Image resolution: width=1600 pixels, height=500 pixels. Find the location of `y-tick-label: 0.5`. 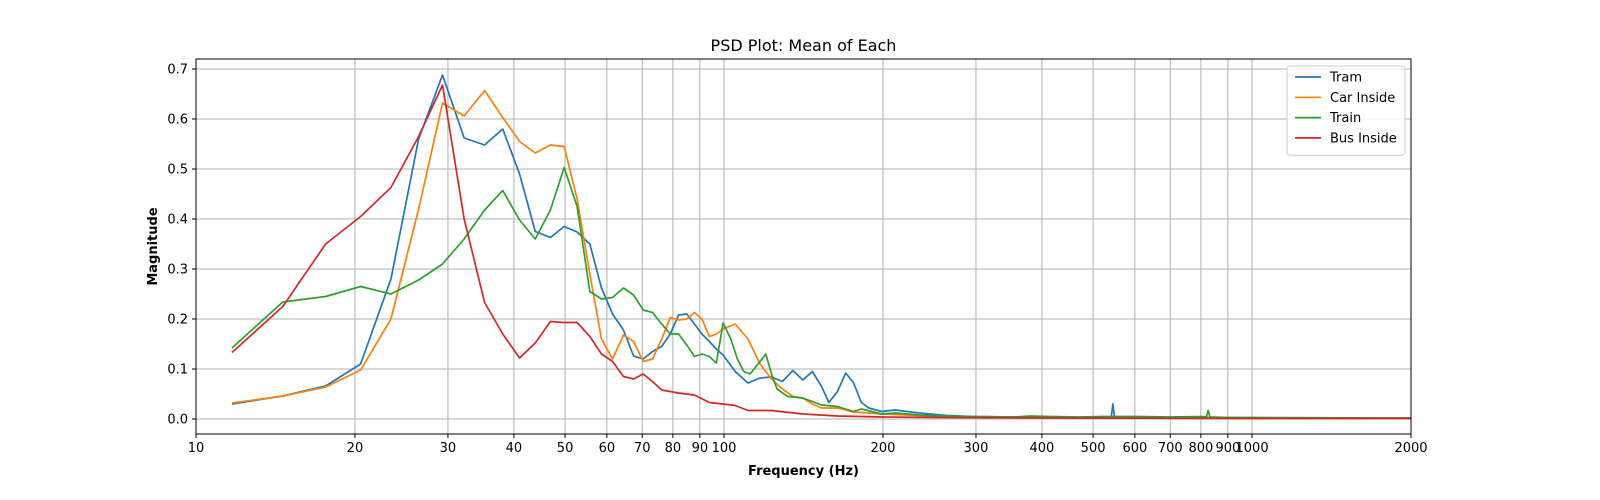

y-tick-label: 0.5 is located at coordinates (177, 170).